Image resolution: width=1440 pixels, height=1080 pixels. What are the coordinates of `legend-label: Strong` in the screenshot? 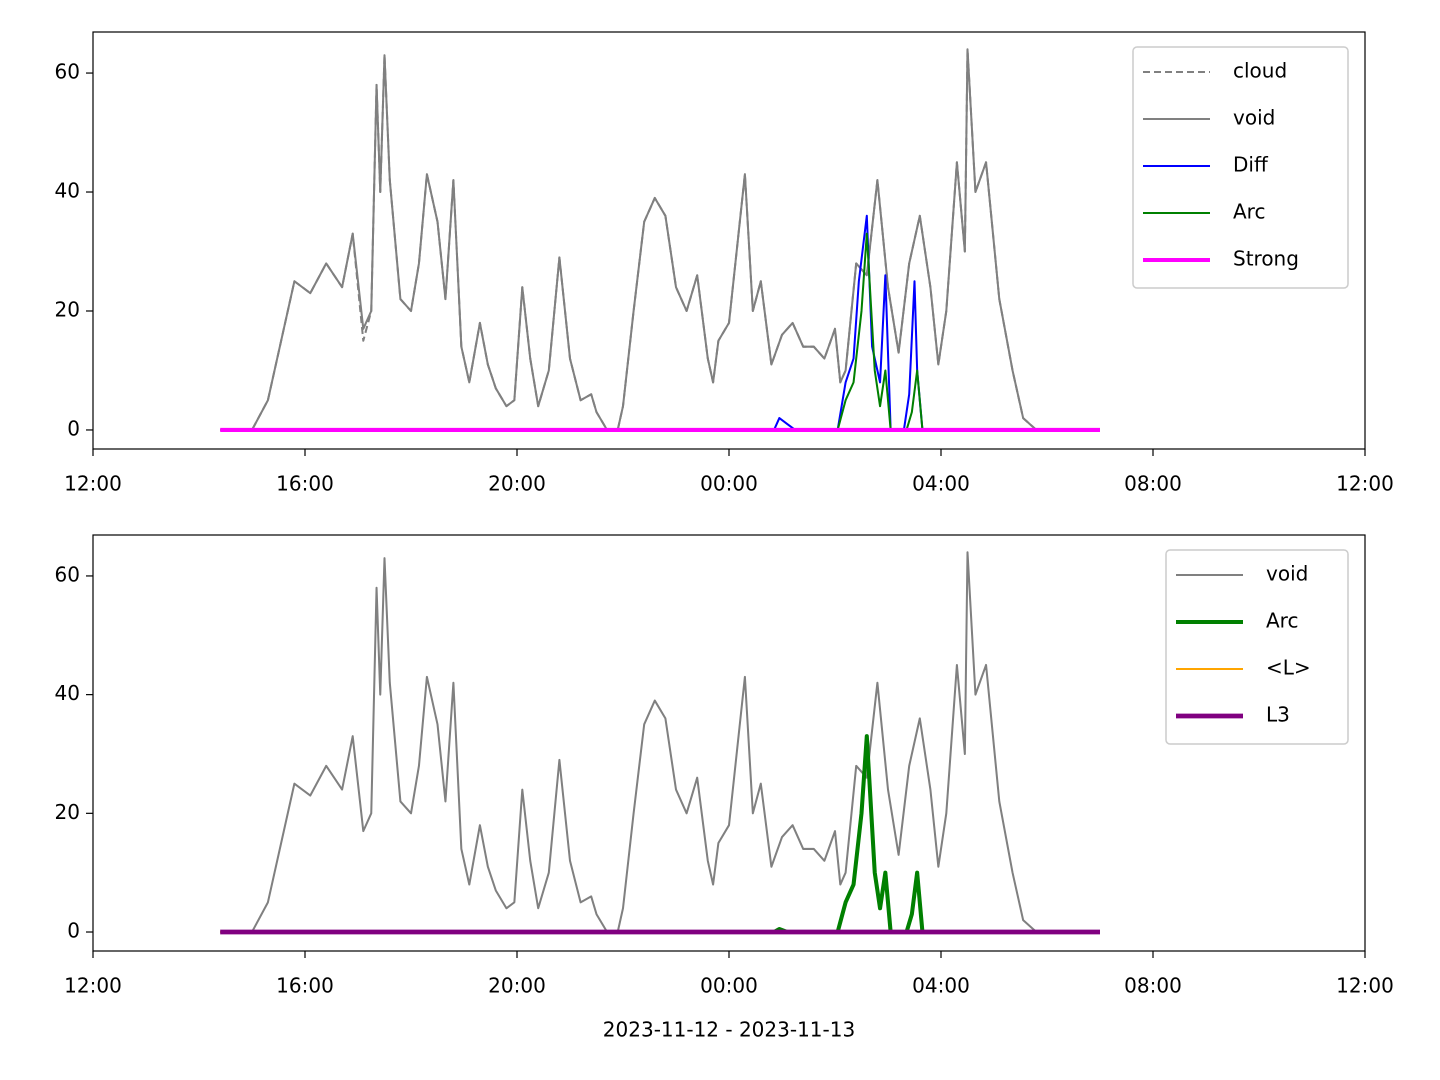 It's located at (1266, 259).